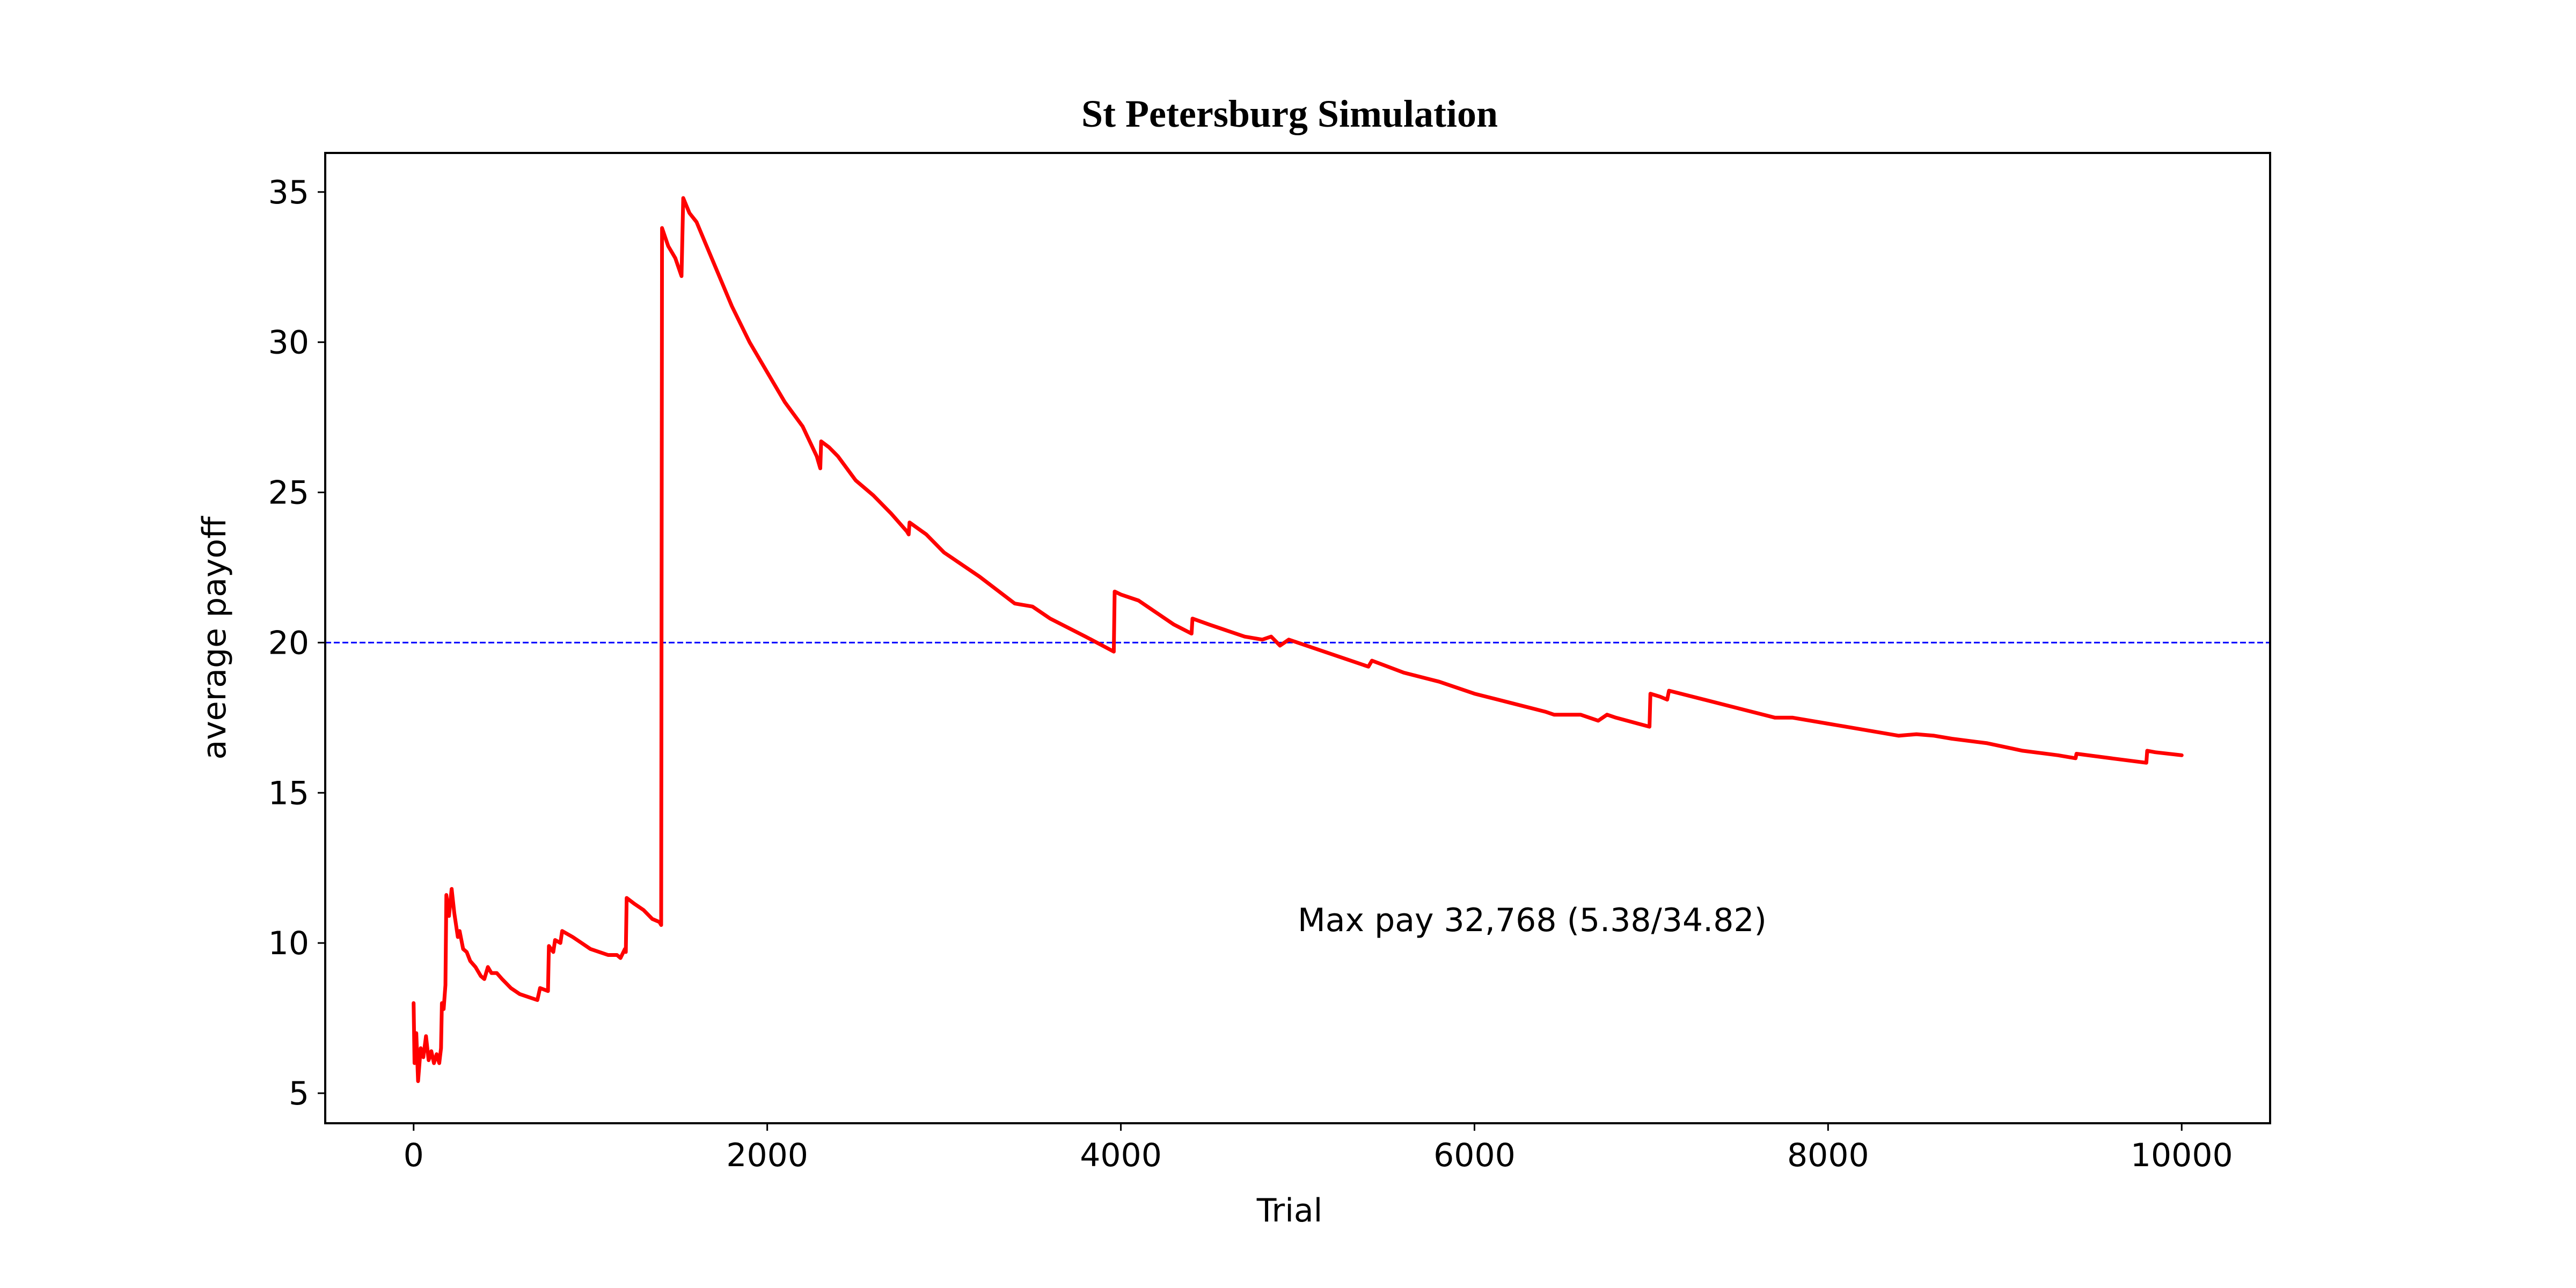 This screenshot has width=2576, height=1288. I want to click on x-tick-label: 2000, so click(767, 1155).